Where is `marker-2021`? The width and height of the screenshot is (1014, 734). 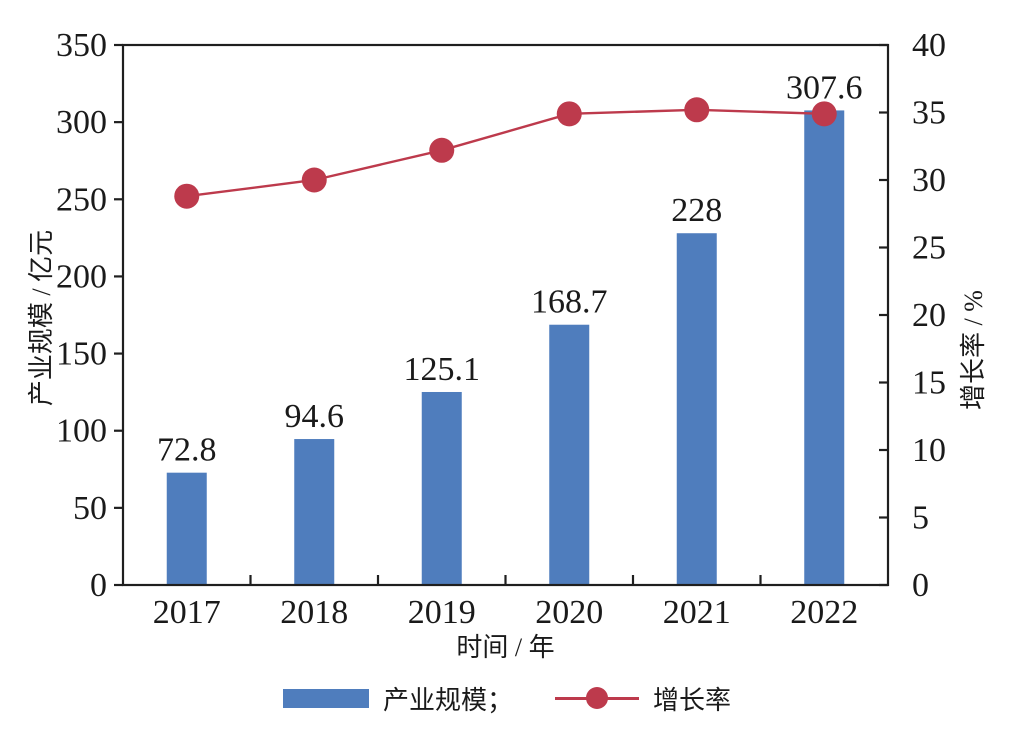 marker-2021 is located at coordinates (697, 110).